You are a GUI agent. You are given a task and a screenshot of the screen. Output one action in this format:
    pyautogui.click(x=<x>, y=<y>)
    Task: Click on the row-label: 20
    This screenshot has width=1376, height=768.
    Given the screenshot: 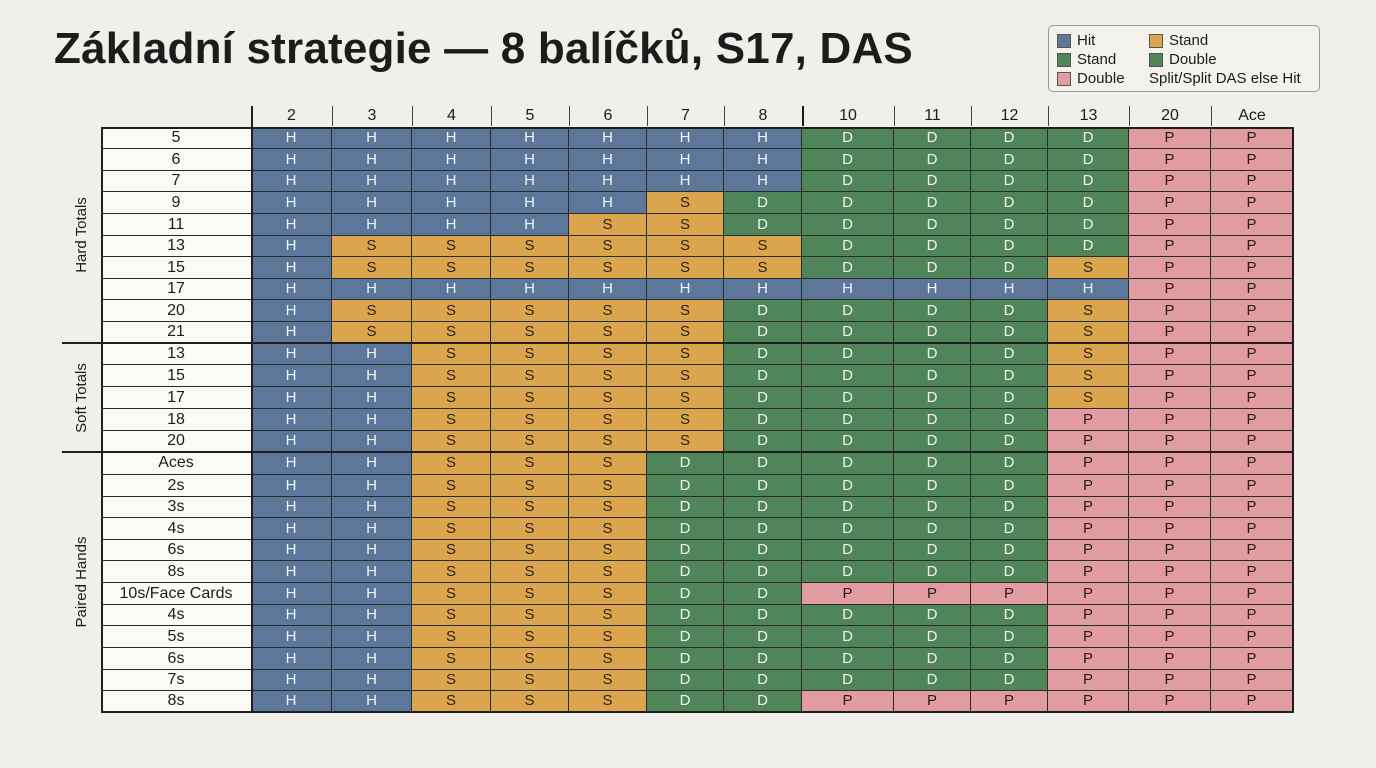 What is the action you would take?
    pyautogui.click(x=176, y=311)
    